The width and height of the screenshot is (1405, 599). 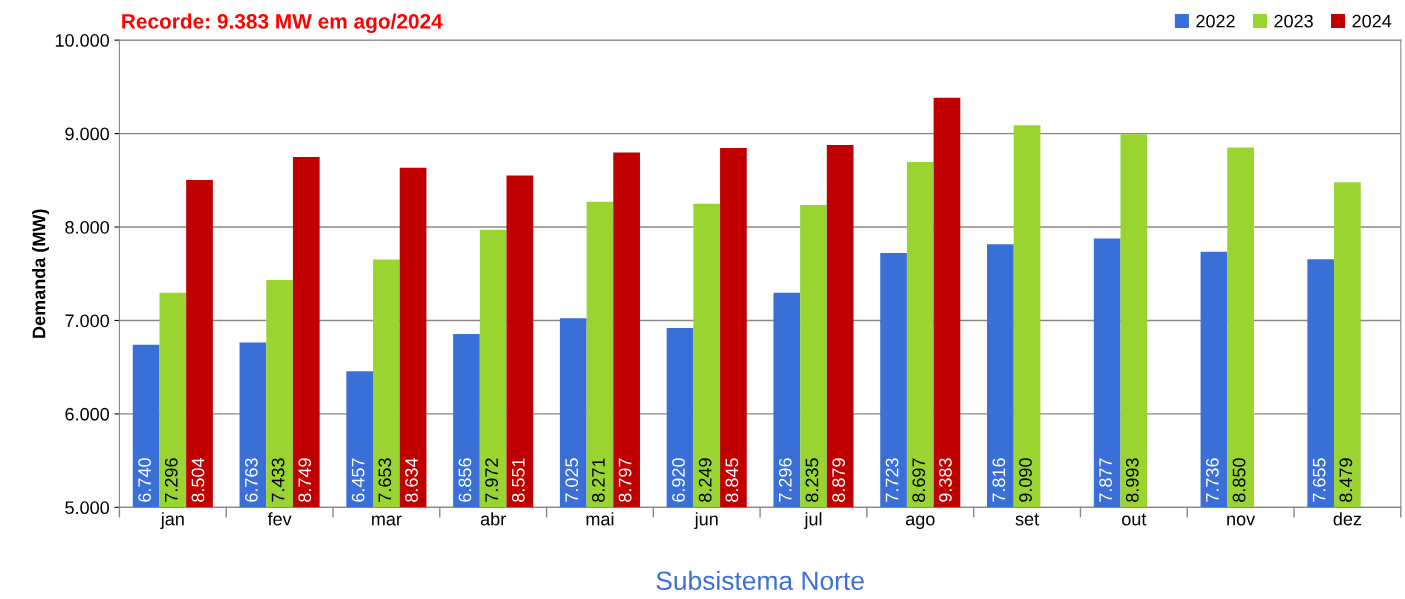 I want to click on y-tick-label: 5.000, so click(x=87, y=508).